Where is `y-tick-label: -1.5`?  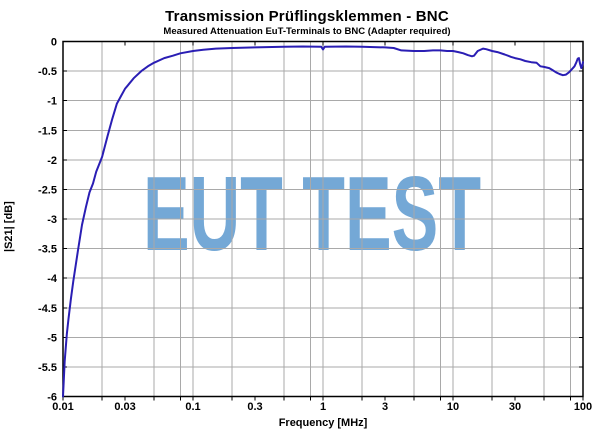 y-tick-label: -1.5 is located at coordinates (47, 131).